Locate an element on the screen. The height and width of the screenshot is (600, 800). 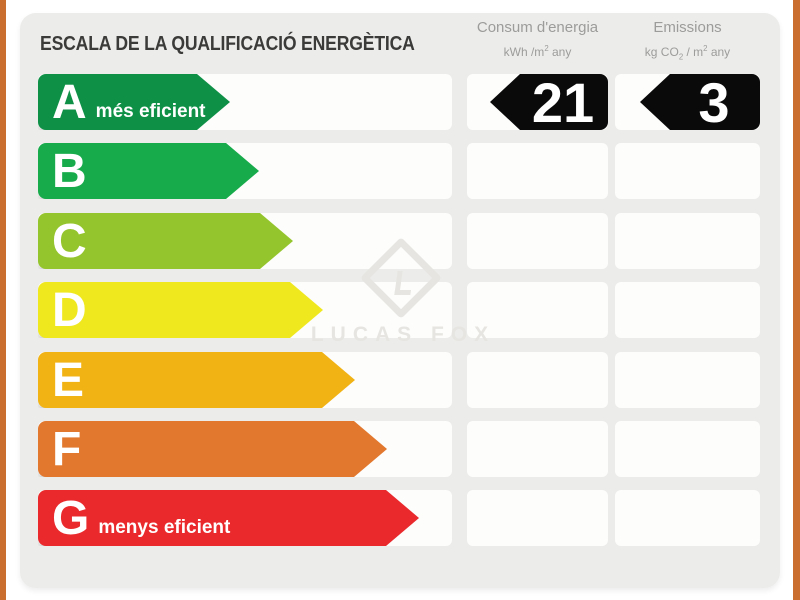
emissions-value-badge: 3 is located at coordinates (700, 102).